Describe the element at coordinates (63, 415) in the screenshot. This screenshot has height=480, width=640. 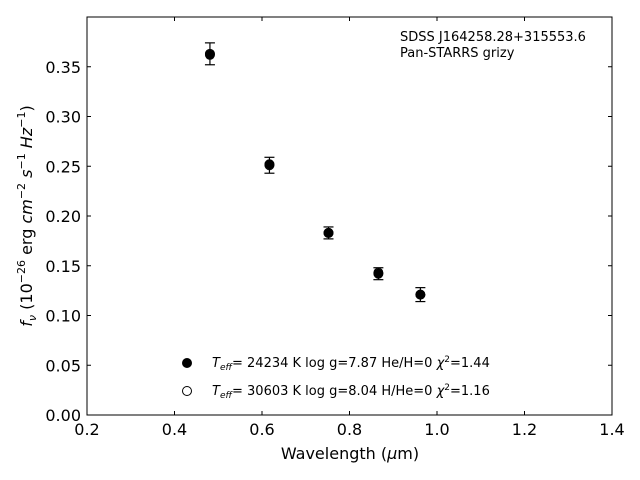
I see `y-tick-label: 0.00` at that location.